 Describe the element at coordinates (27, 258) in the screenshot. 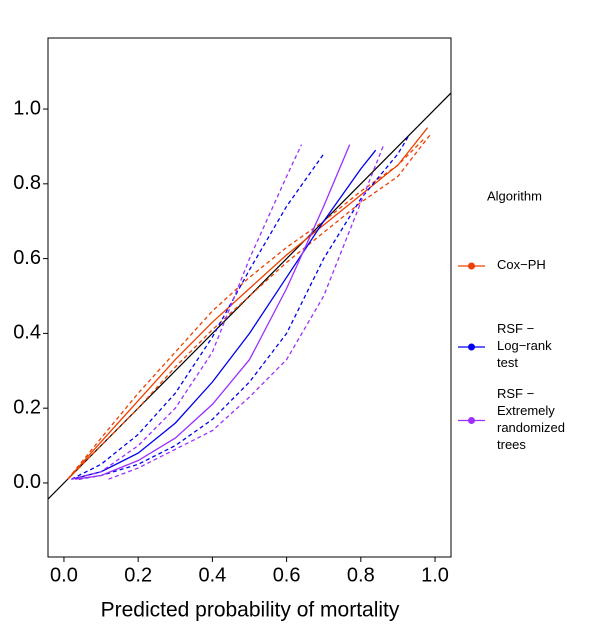

I see `y-tick-label: 0.6` at that location.